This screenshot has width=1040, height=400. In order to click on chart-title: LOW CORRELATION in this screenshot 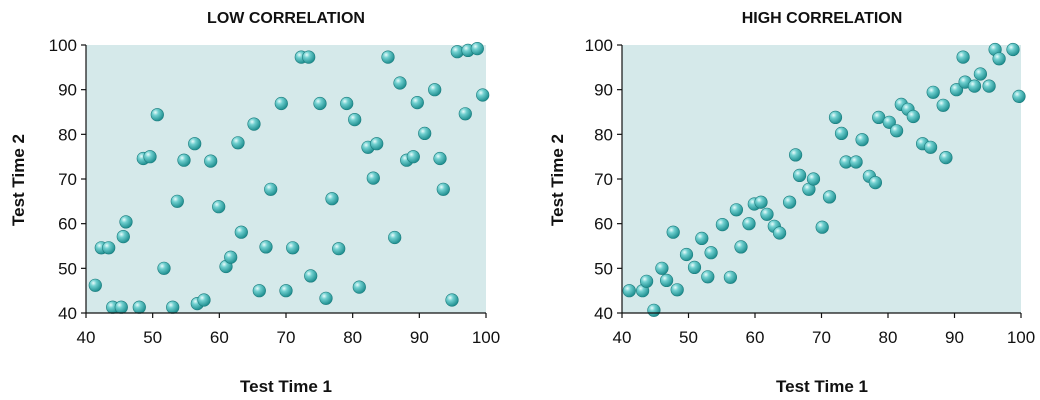, I will do `click(286, 18)`.